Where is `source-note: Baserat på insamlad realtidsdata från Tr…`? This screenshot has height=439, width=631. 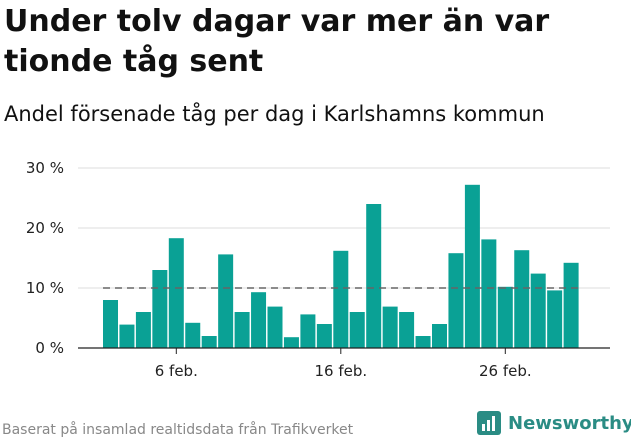
source-note: Baserat på insamlad realtidsdata från Tr… is located at coordinates (178, 430).